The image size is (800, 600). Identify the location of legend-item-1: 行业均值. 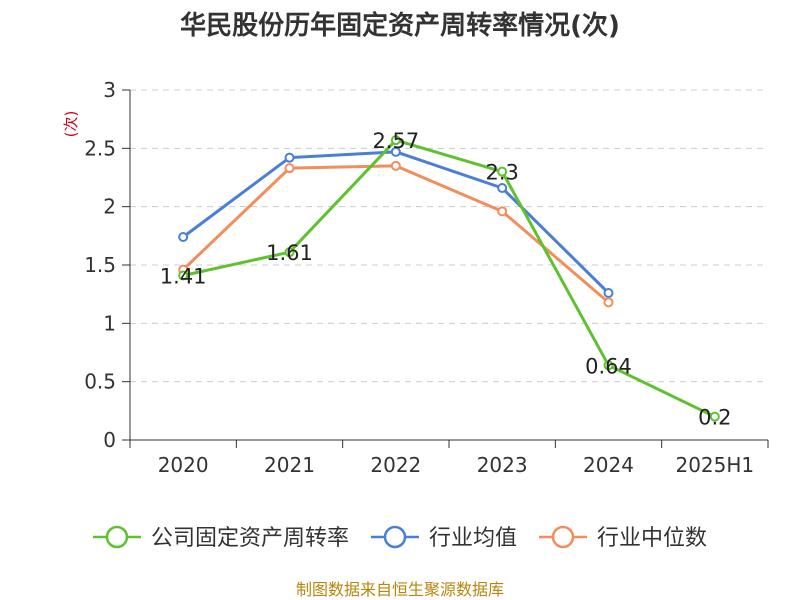
(443, 538).